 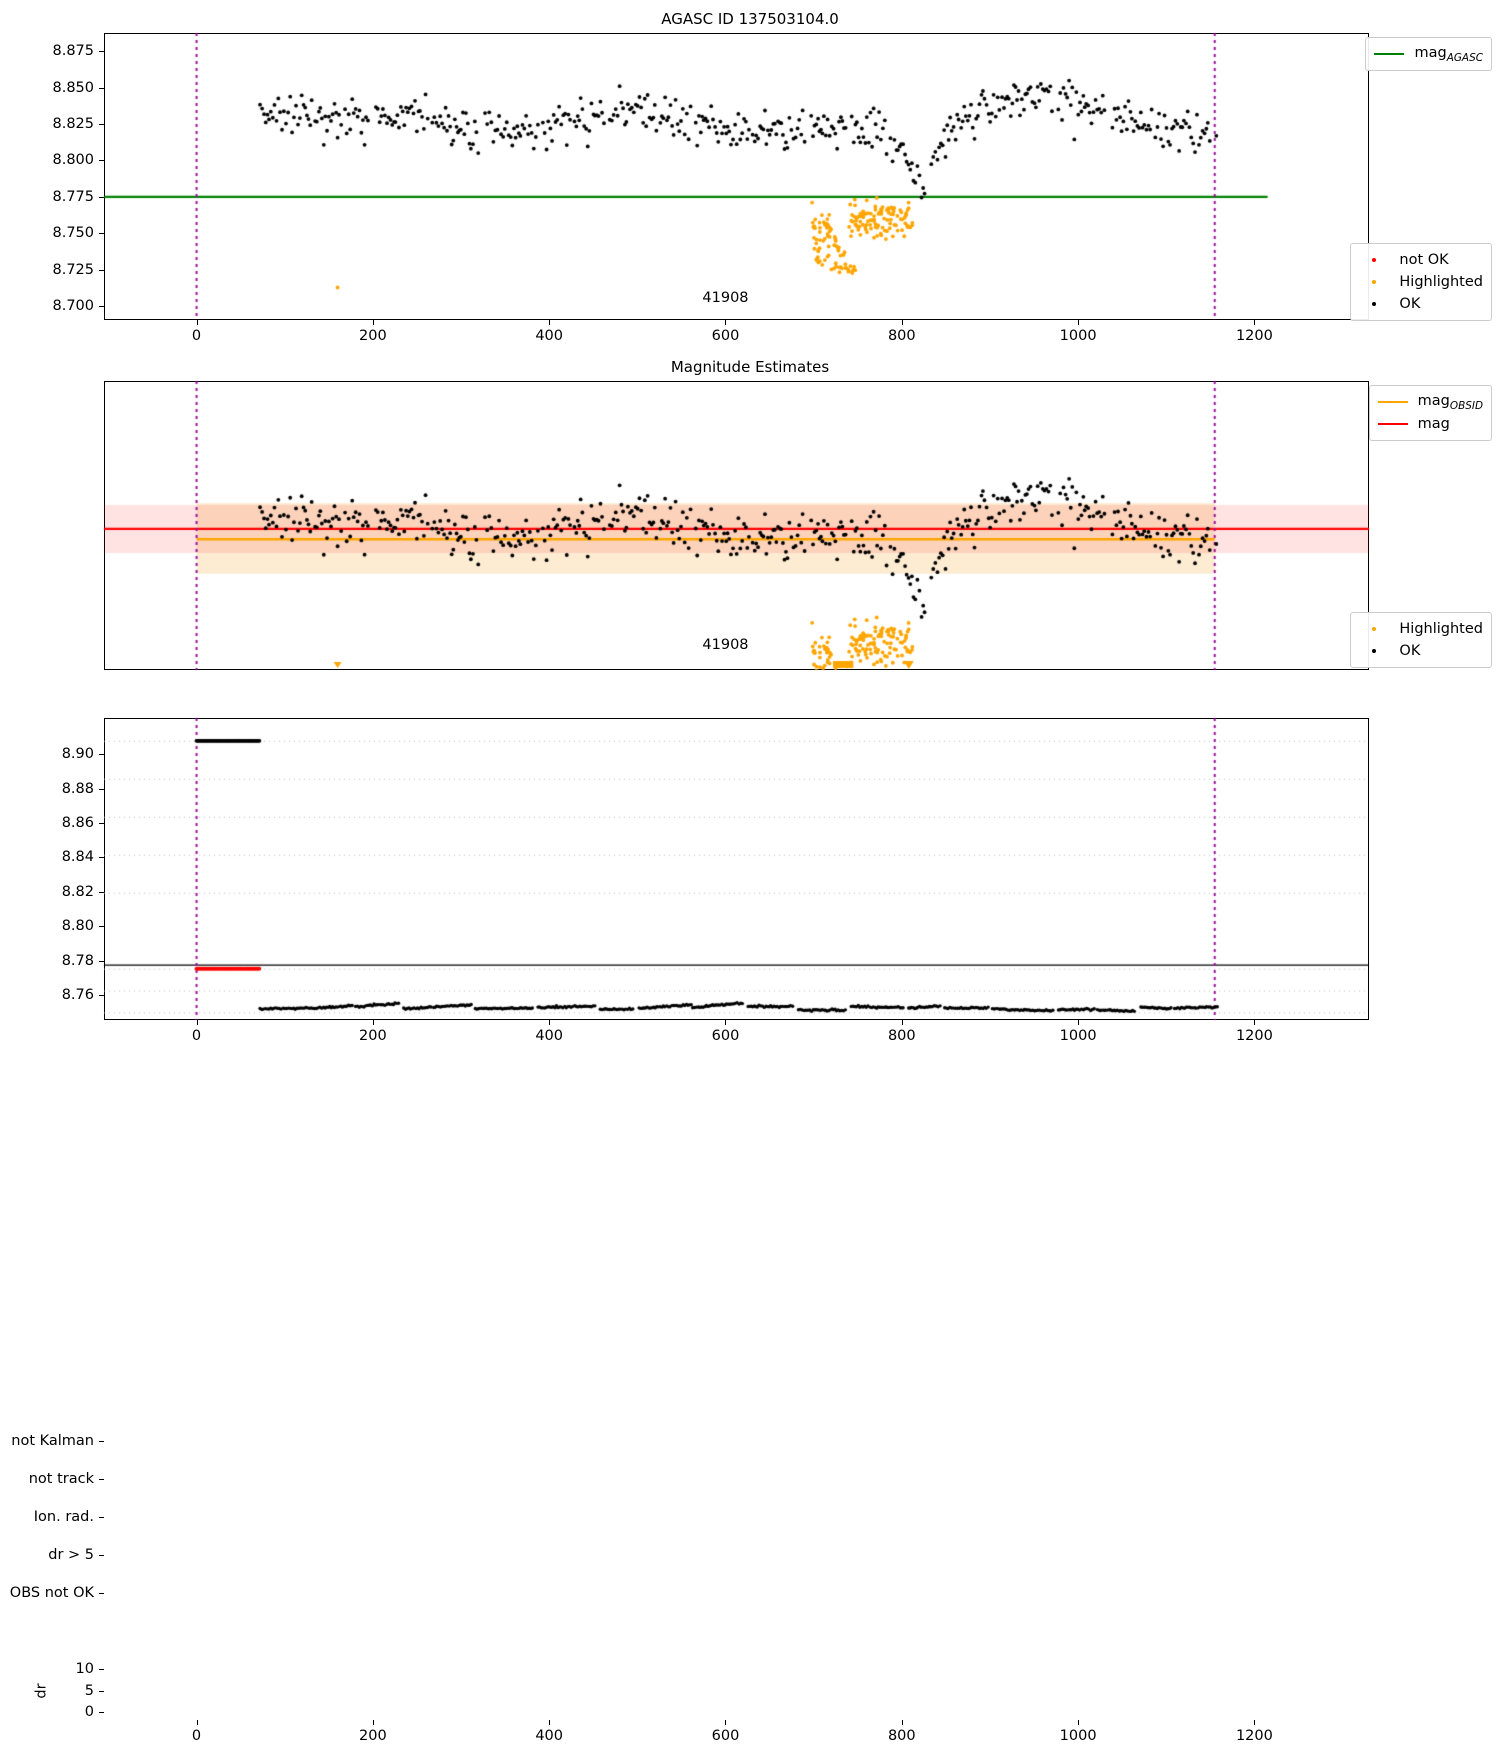 I want to click on ytick-label-dr-5: dr > 5, so click(x=71, y=1554).